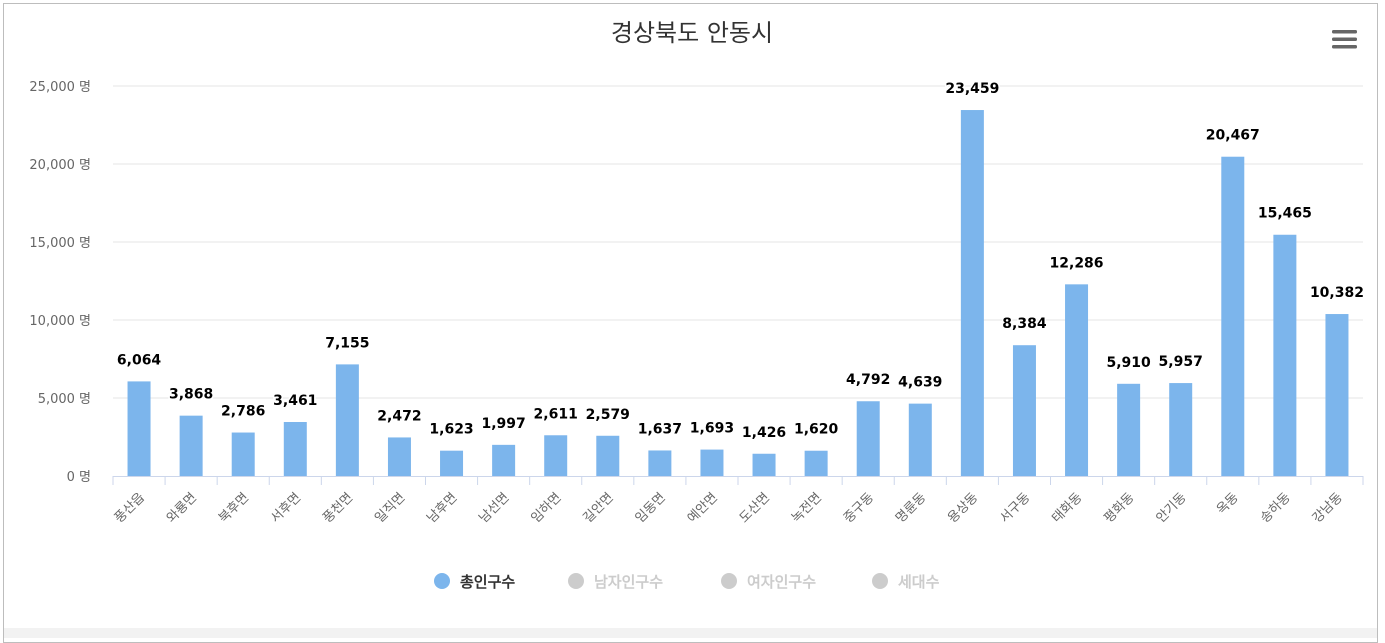  Describe the element at coordinates (692, 33) in the screenshot. I see `chart-title: 경상북도 안동시` at that location.